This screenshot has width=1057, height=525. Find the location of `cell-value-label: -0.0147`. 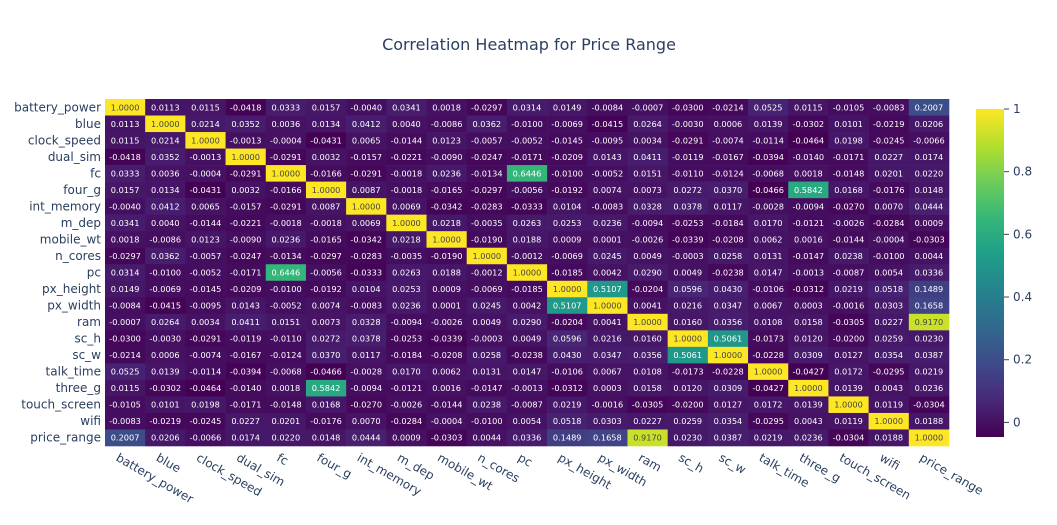

cell-value-label: -0.0147 is located at coordinates (809, 256).